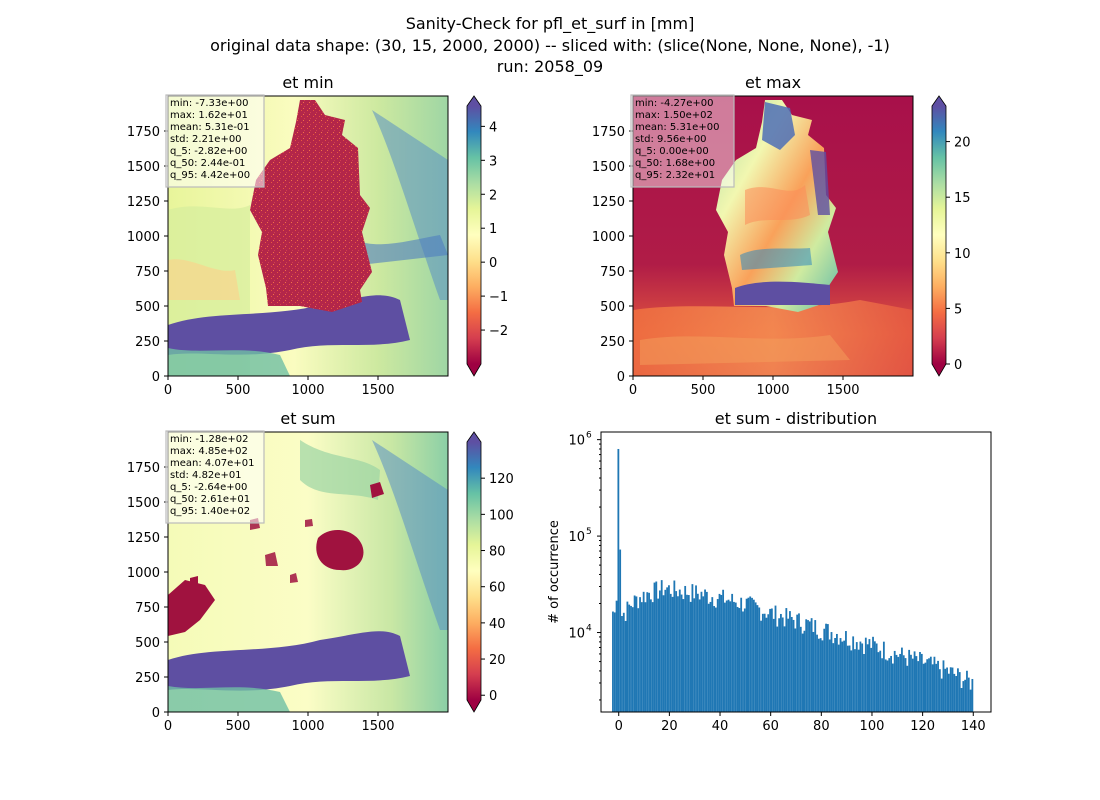  What do you see at coordinates (497, 515) in the screenshot?
I see `colorbar-tick: 100` at bounding box center [497, 515].